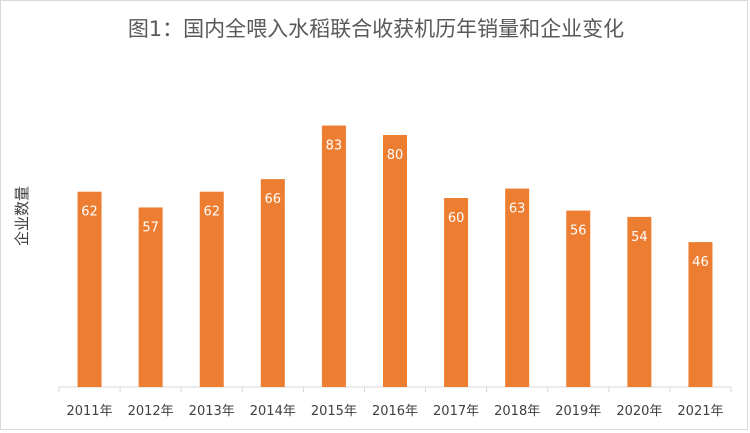  Describe the element at coordinates (639, 411) in the screenshot. I see `x-tick-label: 2020年` at that location.